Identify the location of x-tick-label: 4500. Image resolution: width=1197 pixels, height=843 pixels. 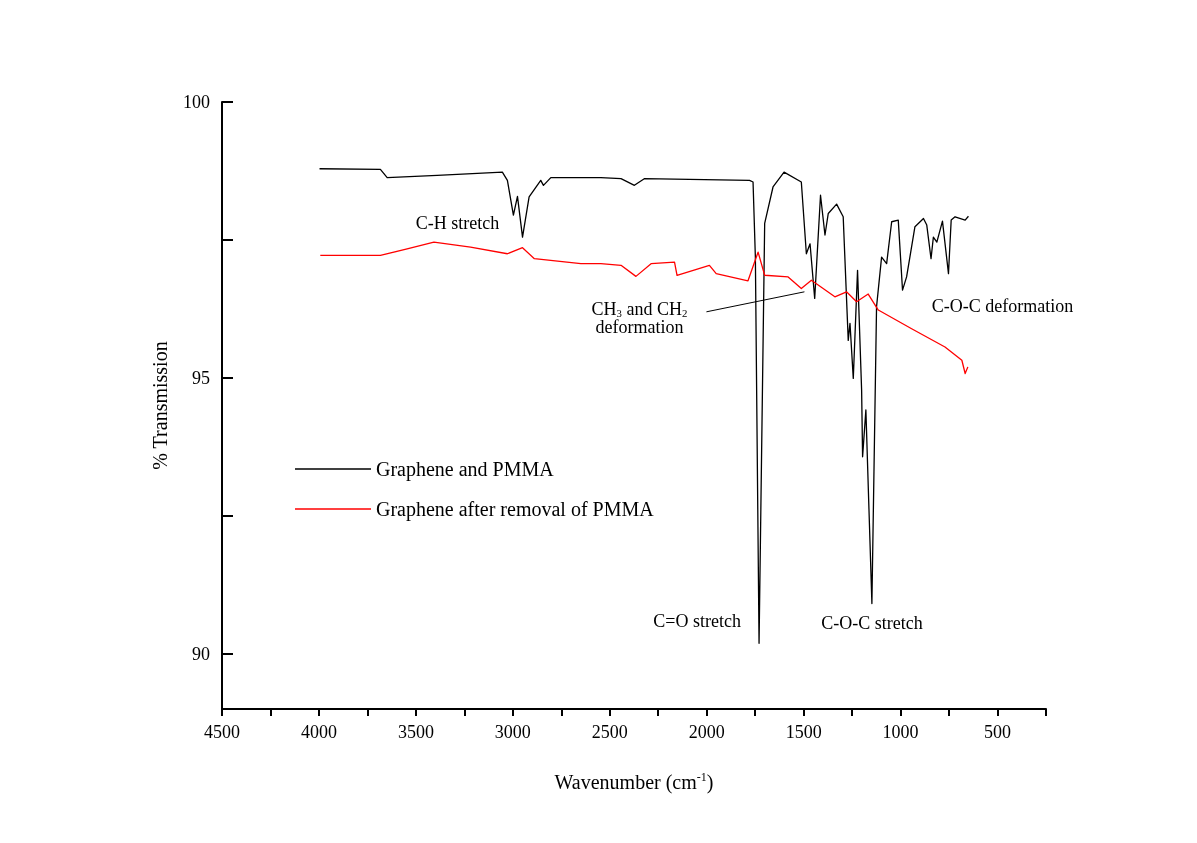
(222, 732).